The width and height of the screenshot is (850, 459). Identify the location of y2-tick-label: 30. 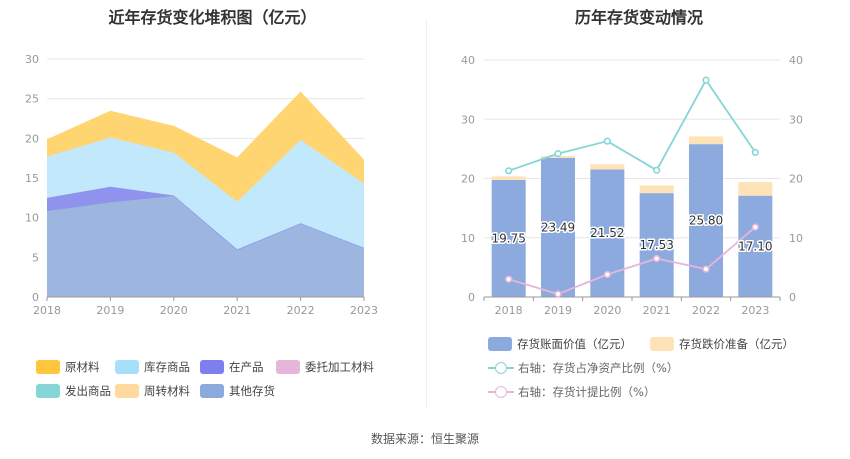
(796, 119).